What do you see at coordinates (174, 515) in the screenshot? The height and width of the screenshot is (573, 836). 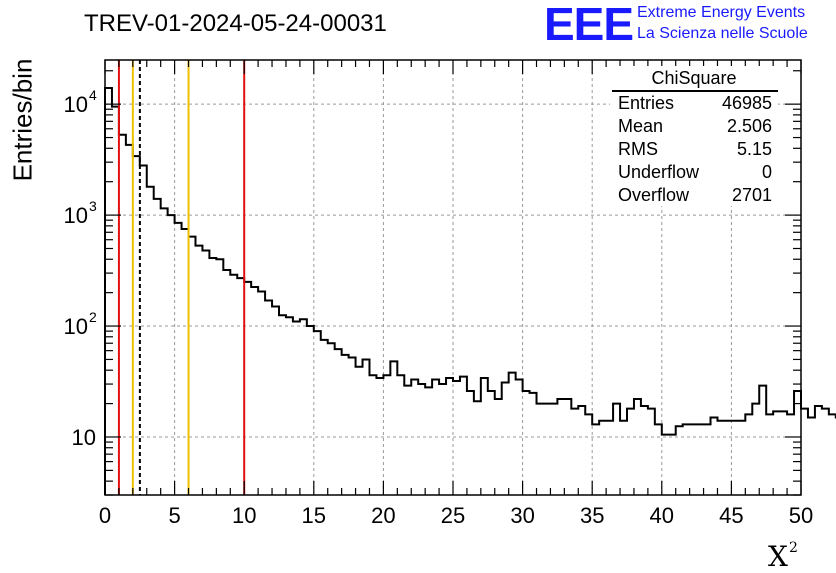 I see `x-tick-label: 5` at bounding box center [174, 515].